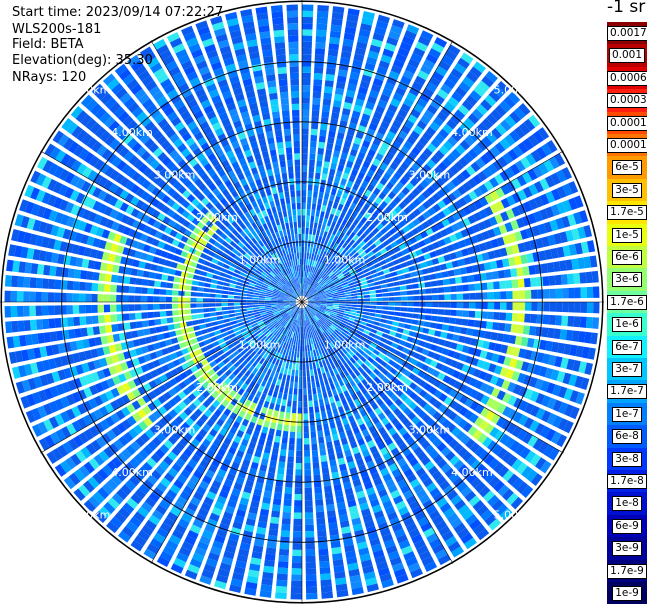 The width and height of the screenshot is (647, 607). What do you see at coordinates (627, 392) in the screenshot?
I see `colorbar-tick-label: 1.7e-7` at bounding box center [627, 392].